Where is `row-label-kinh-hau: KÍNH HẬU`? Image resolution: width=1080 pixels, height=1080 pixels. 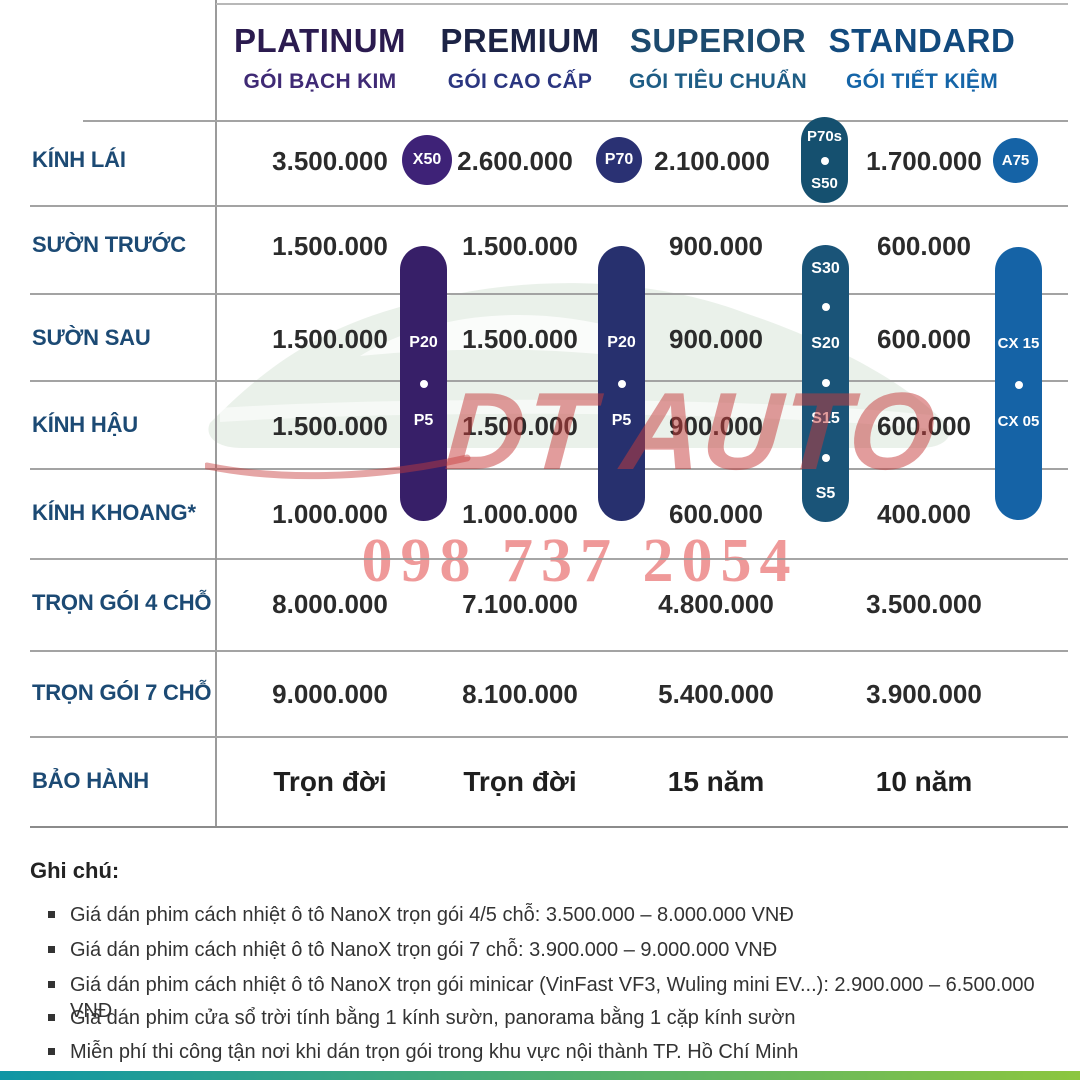 row-label-kinh-hau: KÍNH HẬU is located at coordinates (85, 424).